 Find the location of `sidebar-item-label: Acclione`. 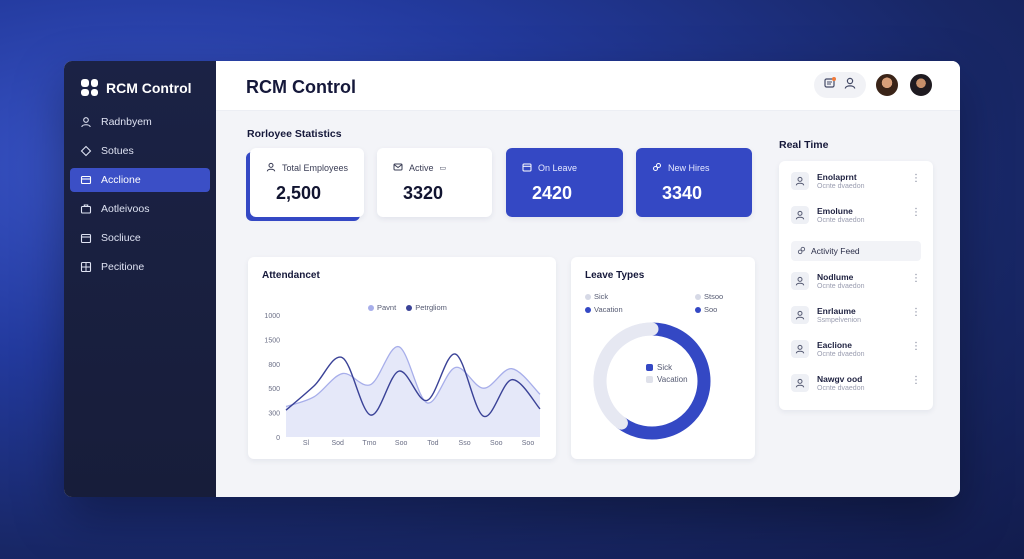

sidebar-item-label: Acclione is located at coordinates (121, 180).